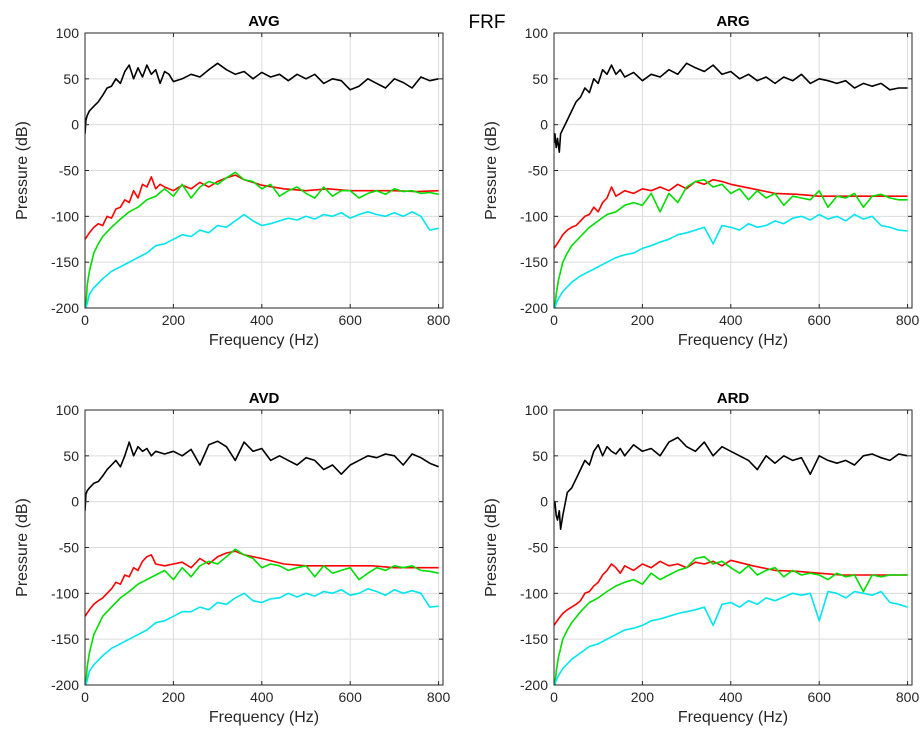  What do you see at coordinates (487, 22) in the screenshot?
I see `figure-title: FRF` at bounding box center [487, 22].